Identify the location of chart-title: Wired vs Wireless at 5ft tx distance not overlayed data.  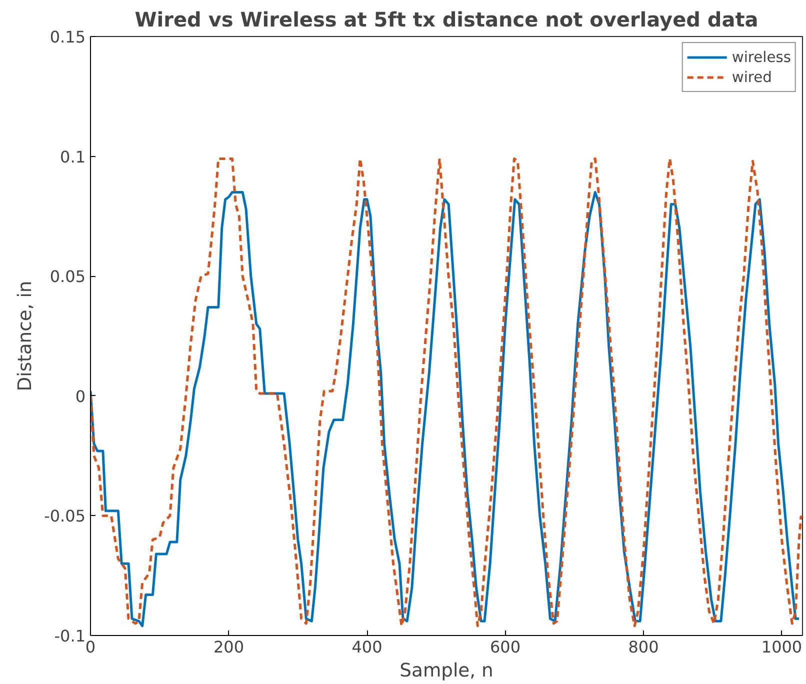
(446, 20).